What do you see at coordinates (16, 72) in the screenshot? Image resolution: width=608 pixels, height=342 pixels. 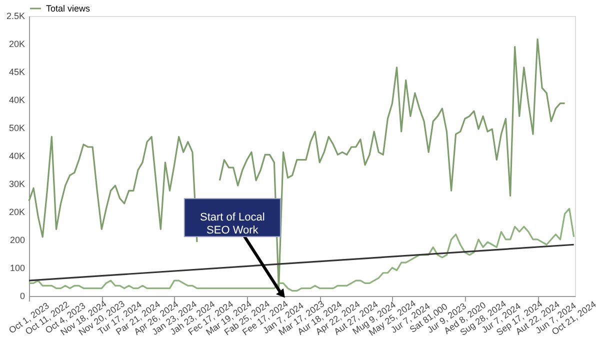 I see `text: 45K` at bounding box center [16, 72].